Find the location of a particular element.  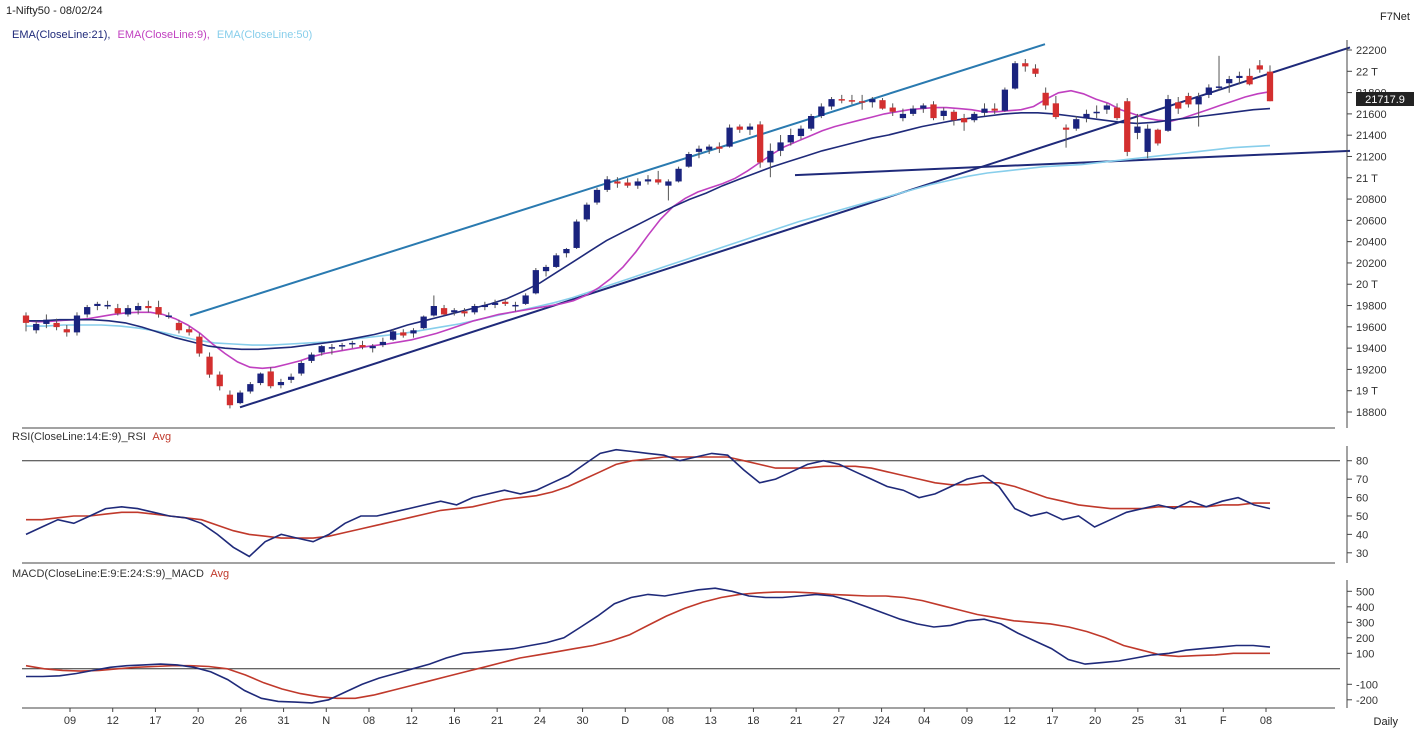

rsi-tick-label: 70 is located at coordinates (1362, 480).